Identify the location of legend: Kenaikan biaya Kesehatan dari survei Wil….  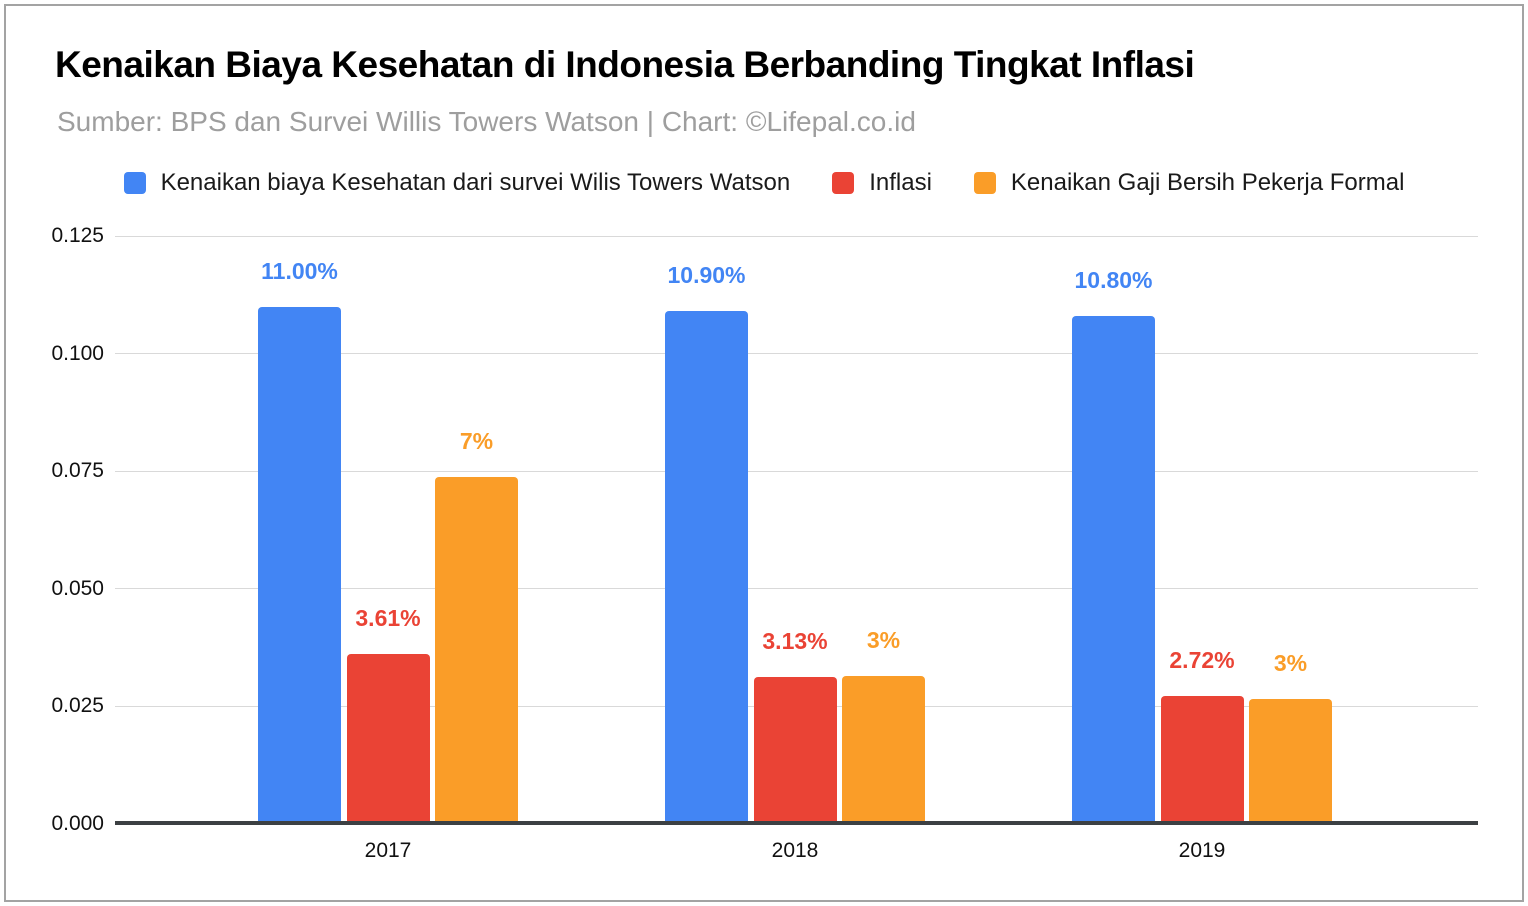
(764, 183).